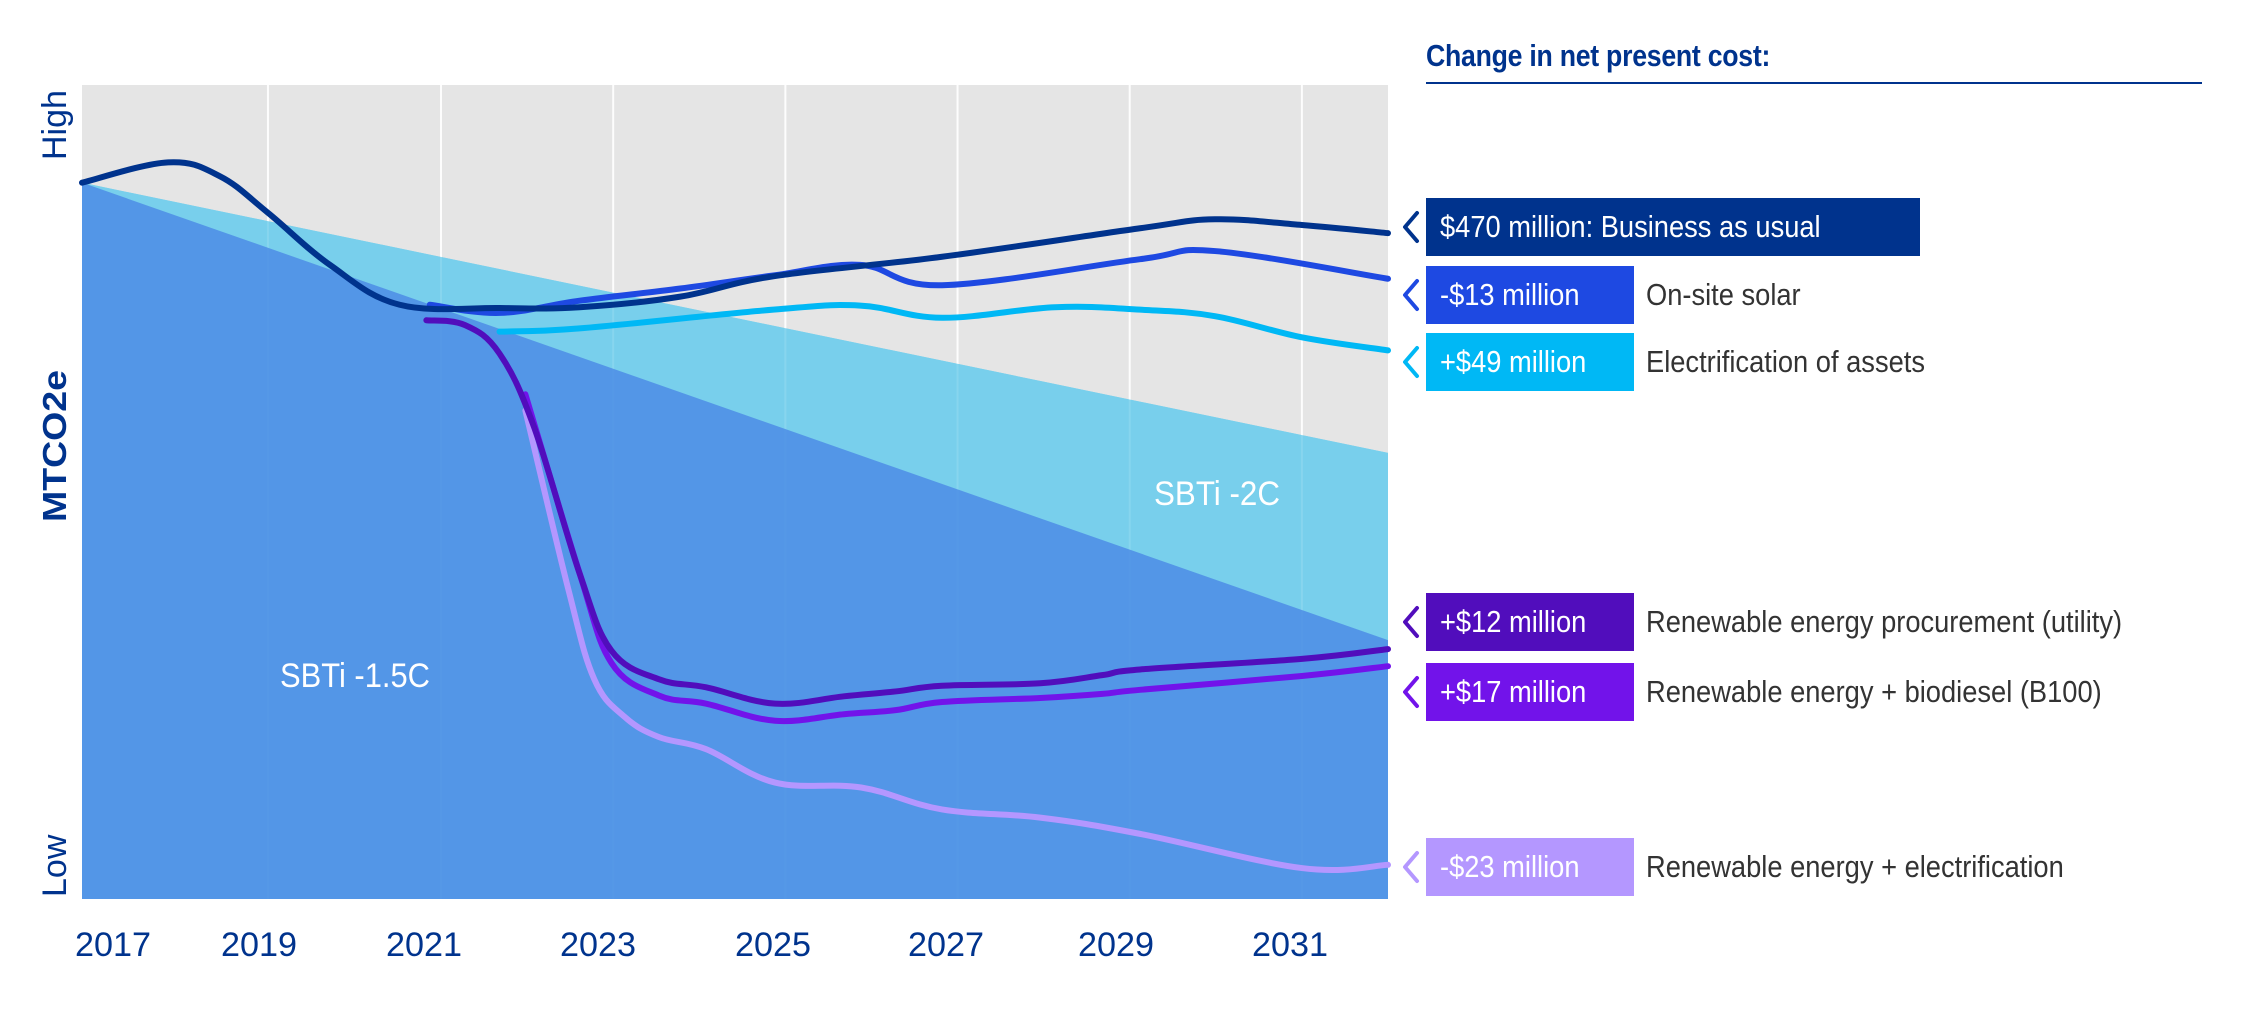 Image resolution: width=2250 pixels, height=1018 pixels. I want to click on series-line-business-as-usual, so click(735, 236).